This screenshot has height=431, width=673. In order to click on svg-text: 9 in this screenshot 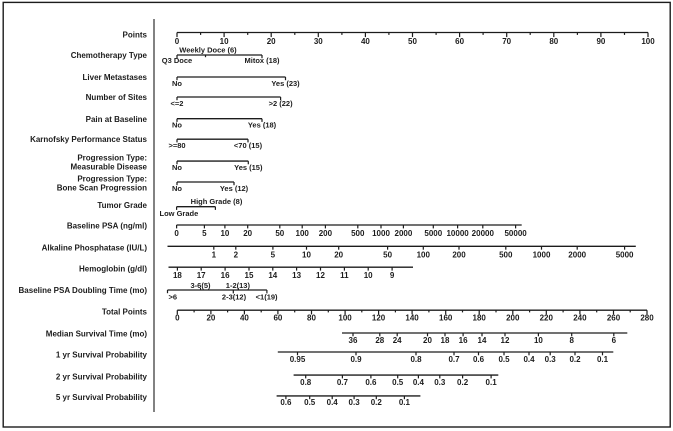, I will do `click(392, 275)`.